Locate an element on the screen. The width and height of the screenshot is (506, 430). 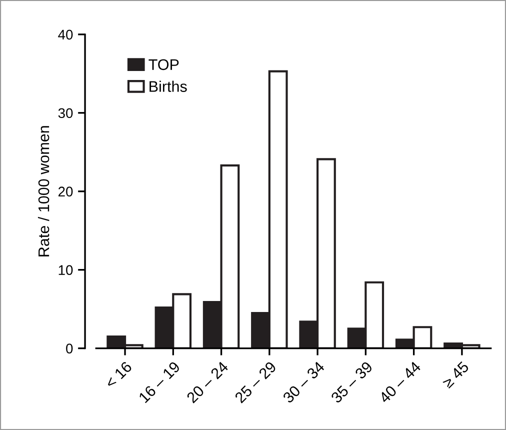
x-tick-label: 35 – 39 is located at coordinates (352, 382).